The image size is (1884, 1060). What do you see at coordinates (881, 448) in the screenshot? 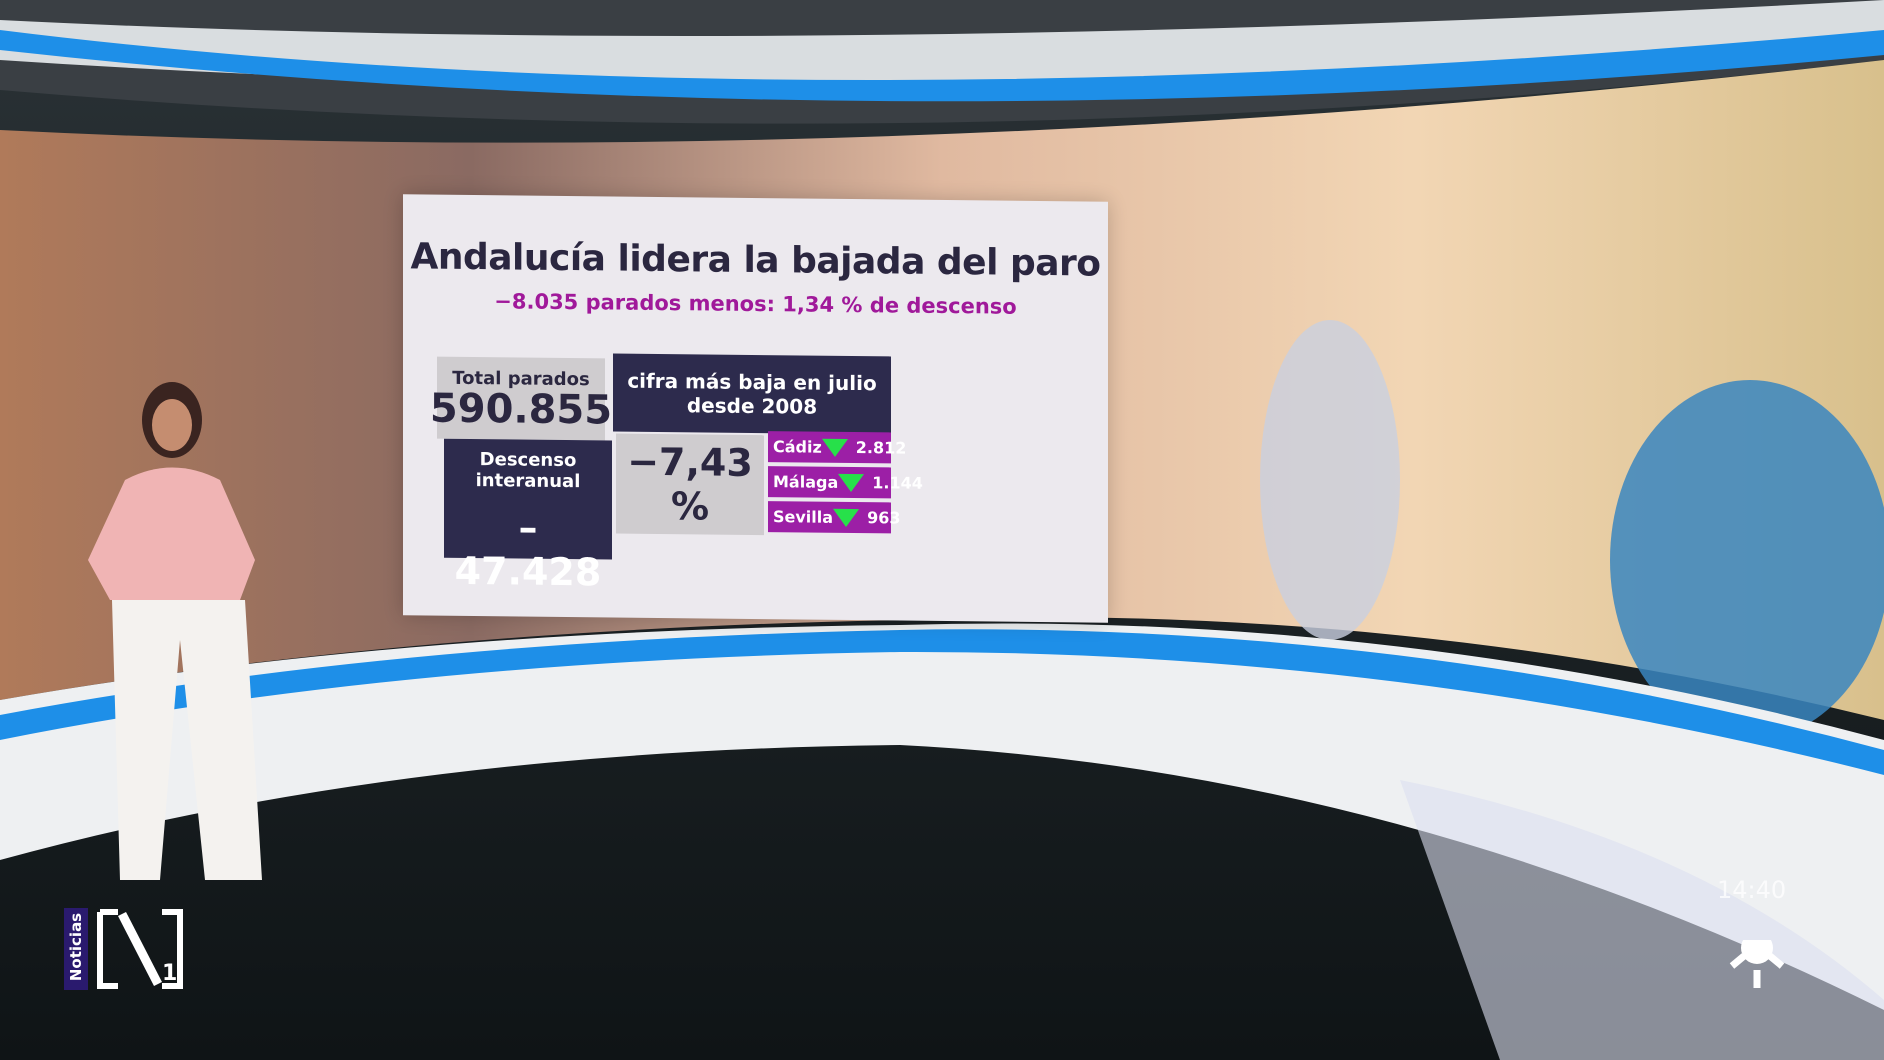
I see `province-value: 2.812` at bounding box center [881, 448].